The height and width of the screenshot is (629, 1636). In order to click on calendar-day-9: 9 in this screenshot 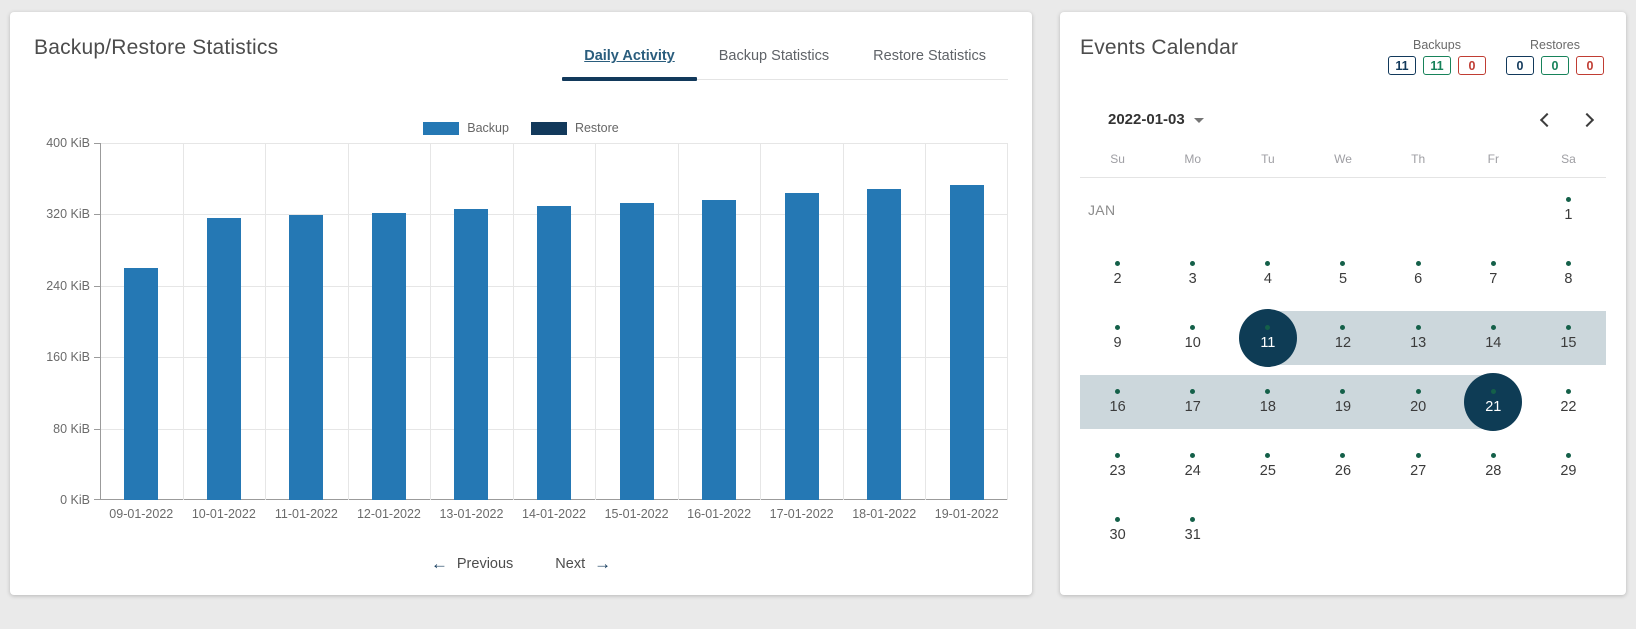, I will do `click(1117, 338)`.